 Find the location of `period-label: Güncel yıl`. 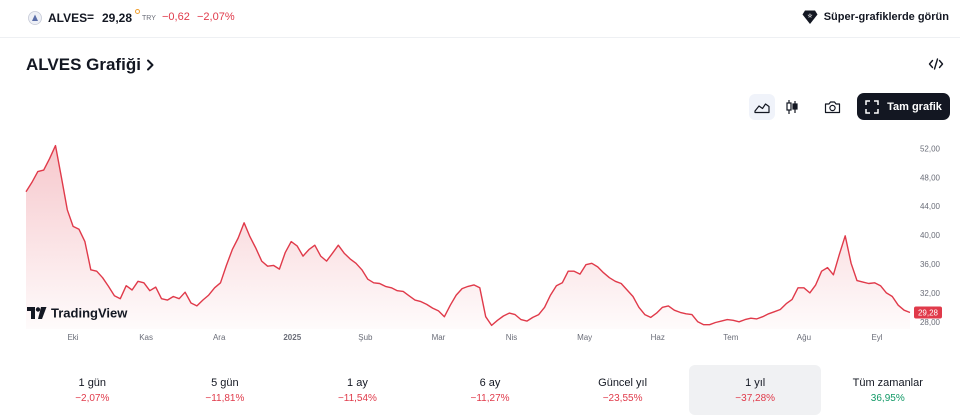

period-label: Güncel yıl is located at coordinates (623, 382).